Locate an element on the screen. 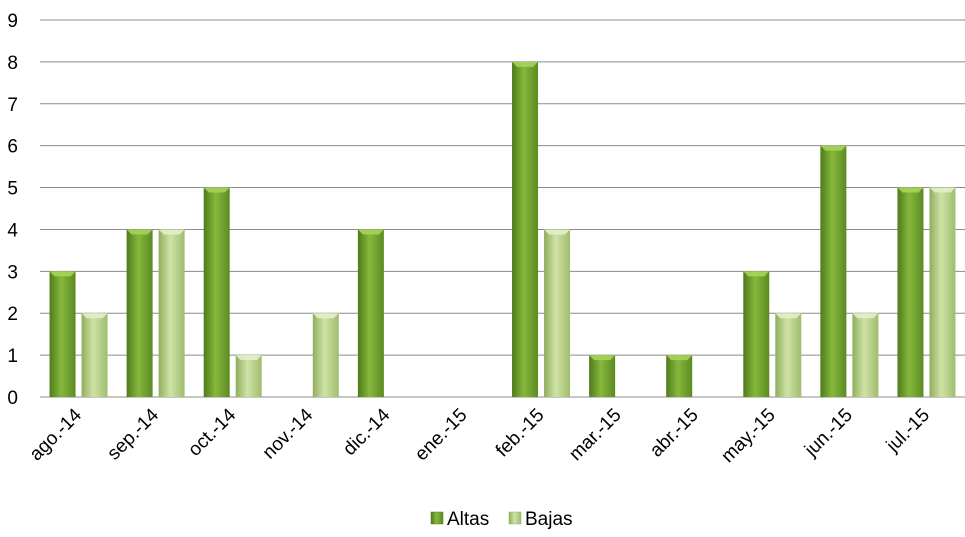  bar-altas-jul.-15 is located at coordinates (910, 292).